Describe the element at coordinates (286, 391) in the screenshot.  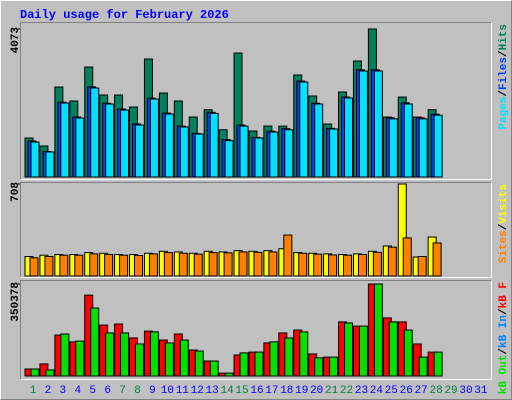
I see `x-tick-label: 18` at that location.